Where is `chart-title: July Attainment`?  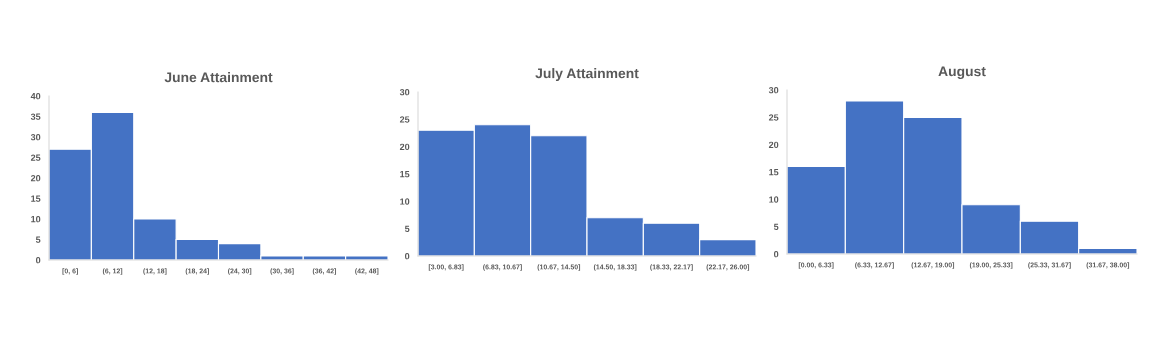
chart-title: July Attainment is located at coordinates (587, 74).